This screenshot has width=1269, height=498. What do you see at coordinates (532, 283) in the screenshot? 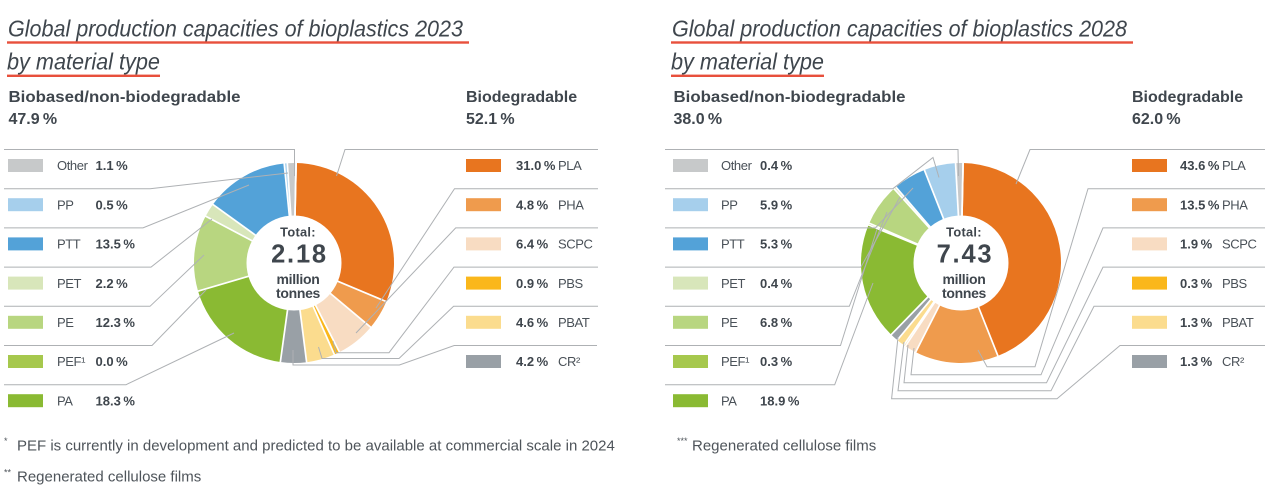
I see `svg-text: 0.9 %` at bounding box center [532, 283].